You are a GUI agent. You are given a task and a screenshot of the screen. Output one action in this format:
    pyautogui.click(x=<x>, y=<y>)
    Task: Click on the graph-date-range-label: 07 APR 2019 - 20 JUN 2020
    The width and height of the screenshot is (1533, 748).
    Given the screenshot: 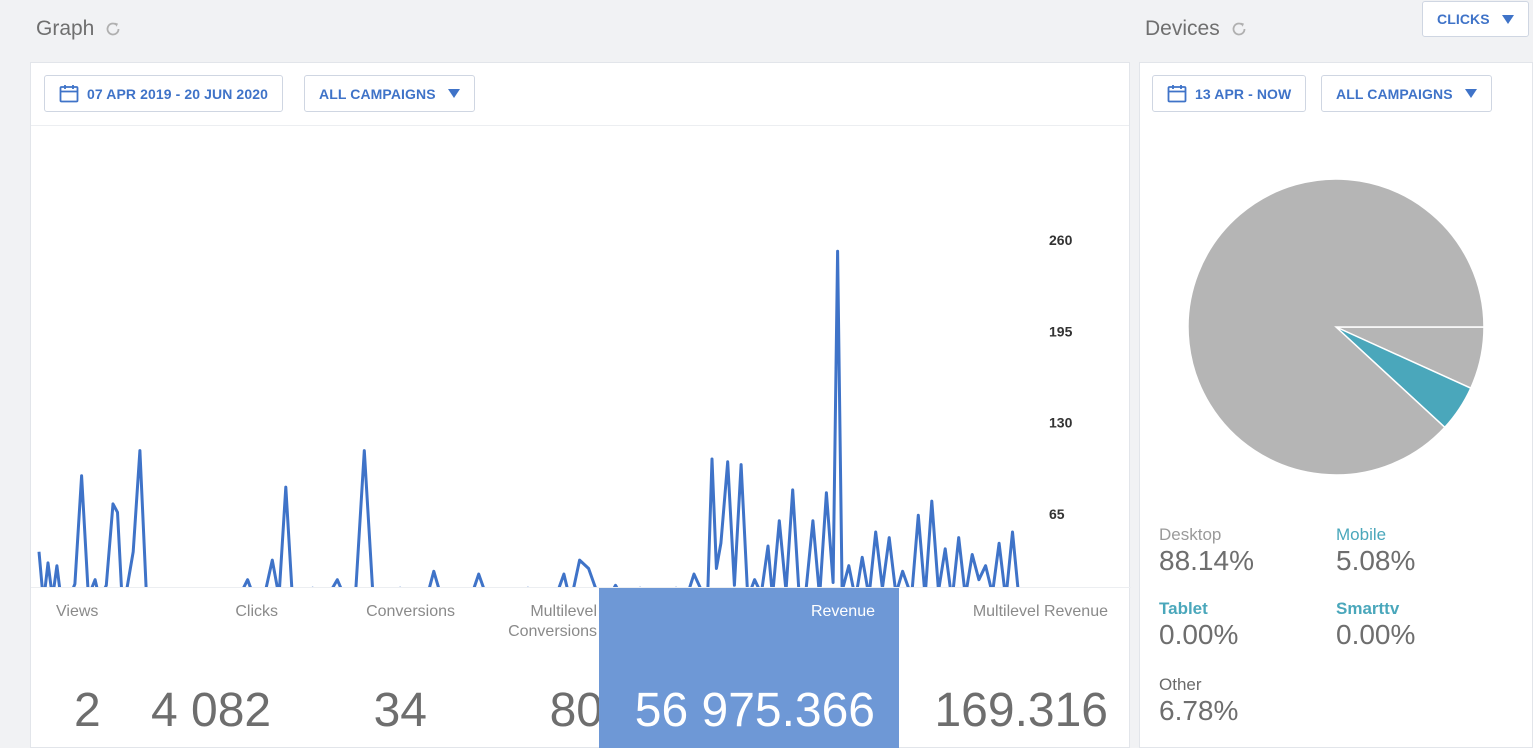 What is the action you would take?
    pyautogui.click(x=177, y=93)
    